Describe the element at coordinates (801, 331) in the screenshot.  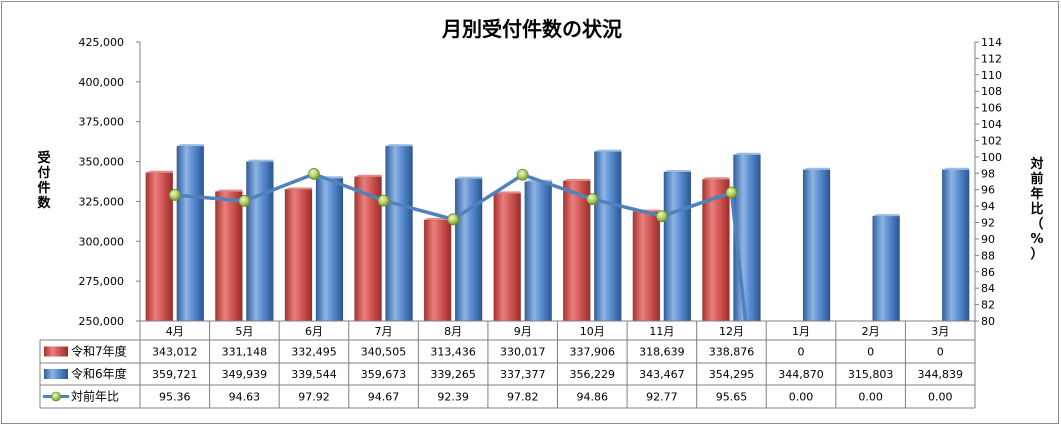
I see `category-label: 1月` at that location.